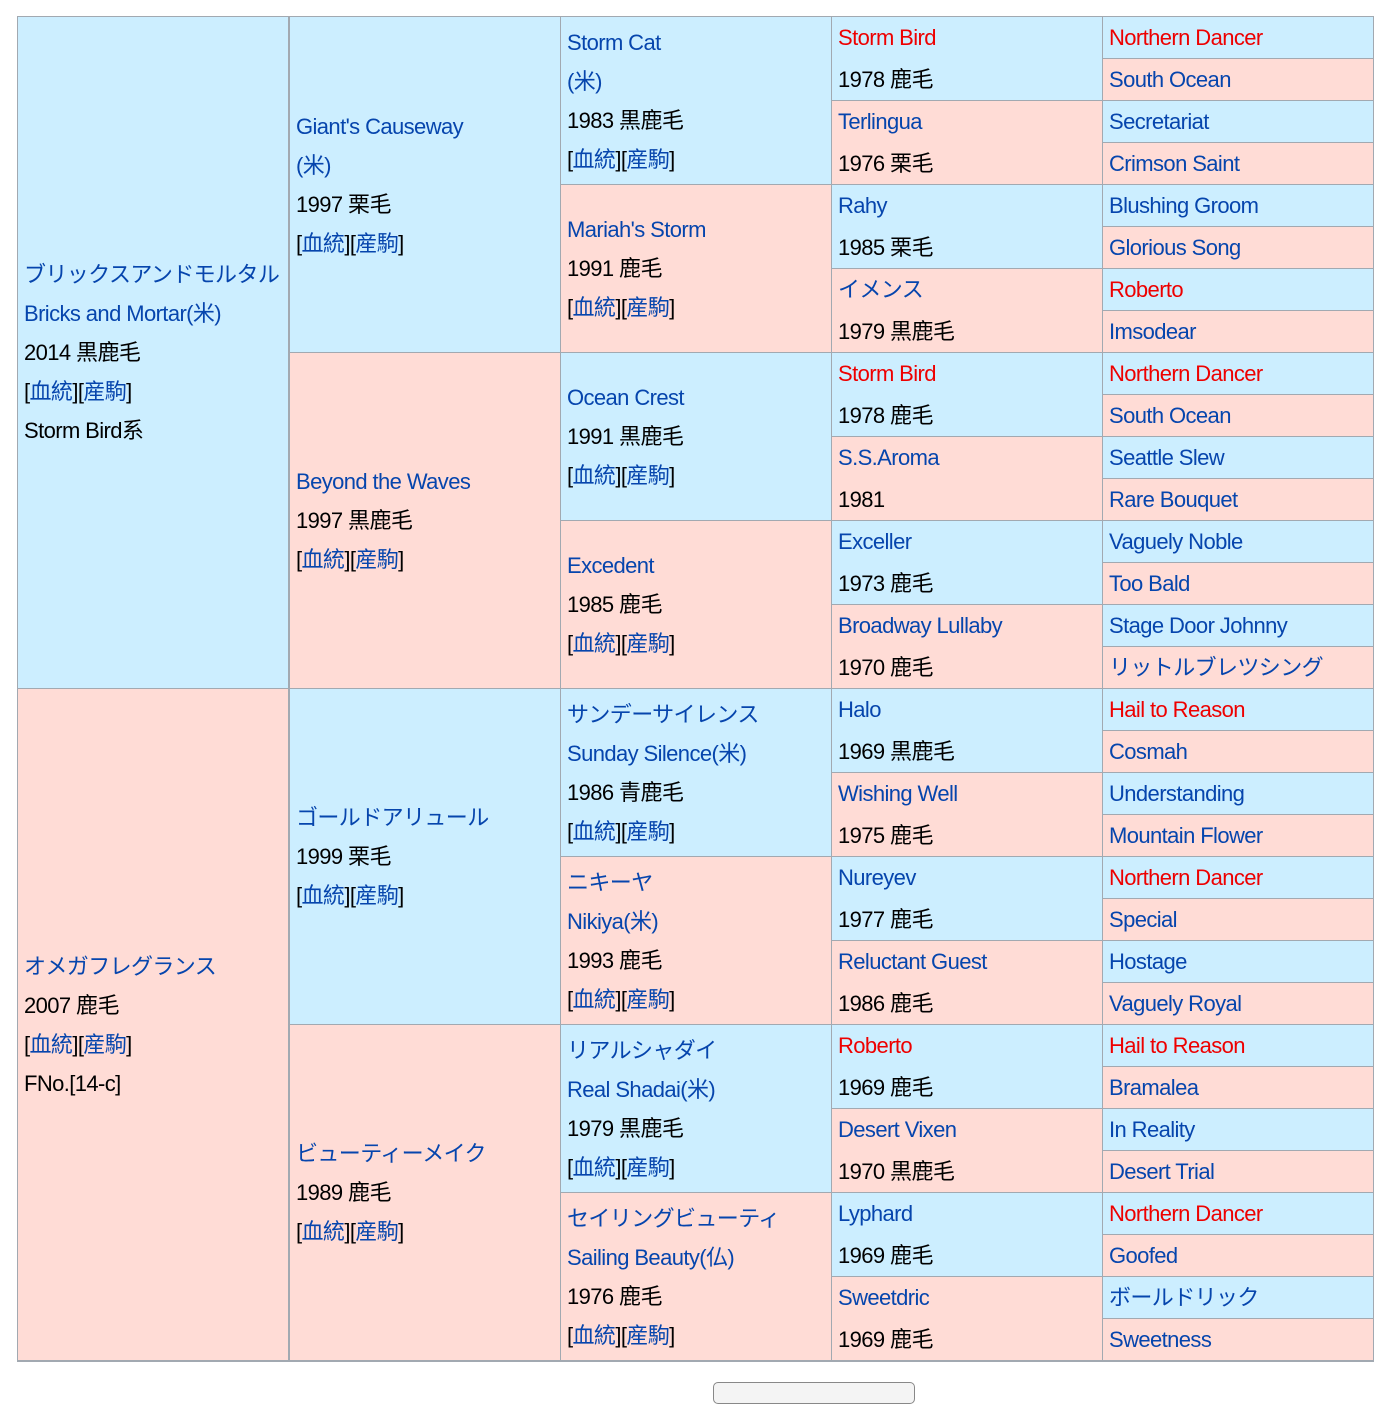 This screenshot has width=1388, height=1404. I want to click on horse-name-link: Blushing Groom, so click(1184, 205).